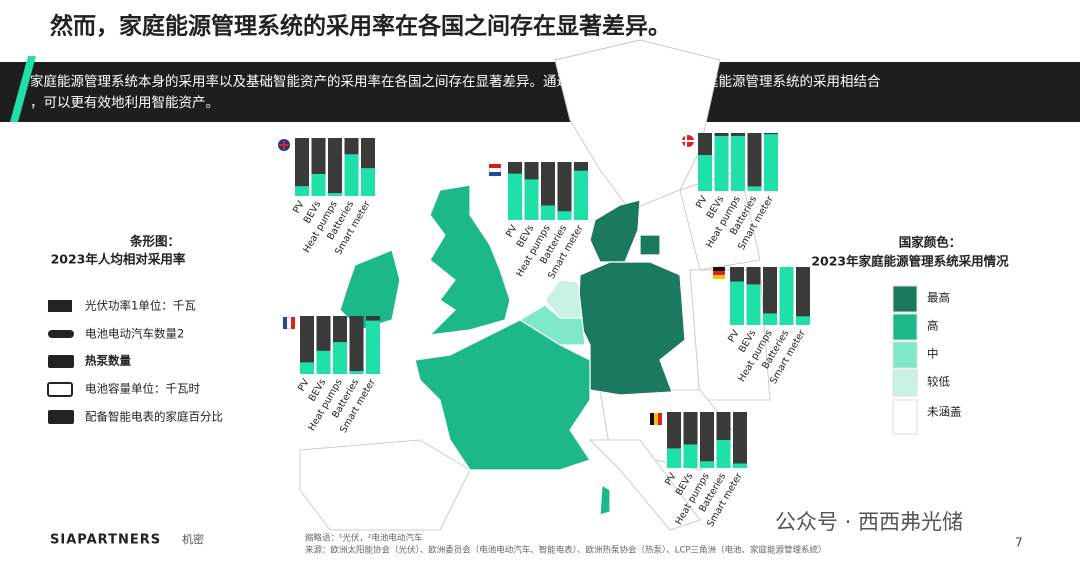 This screenshot has height=566, width=1080. What do you see at coordinates (193, 539) in the screenshot?
I see `confidential: 机密` at bounding box center [193, 539].